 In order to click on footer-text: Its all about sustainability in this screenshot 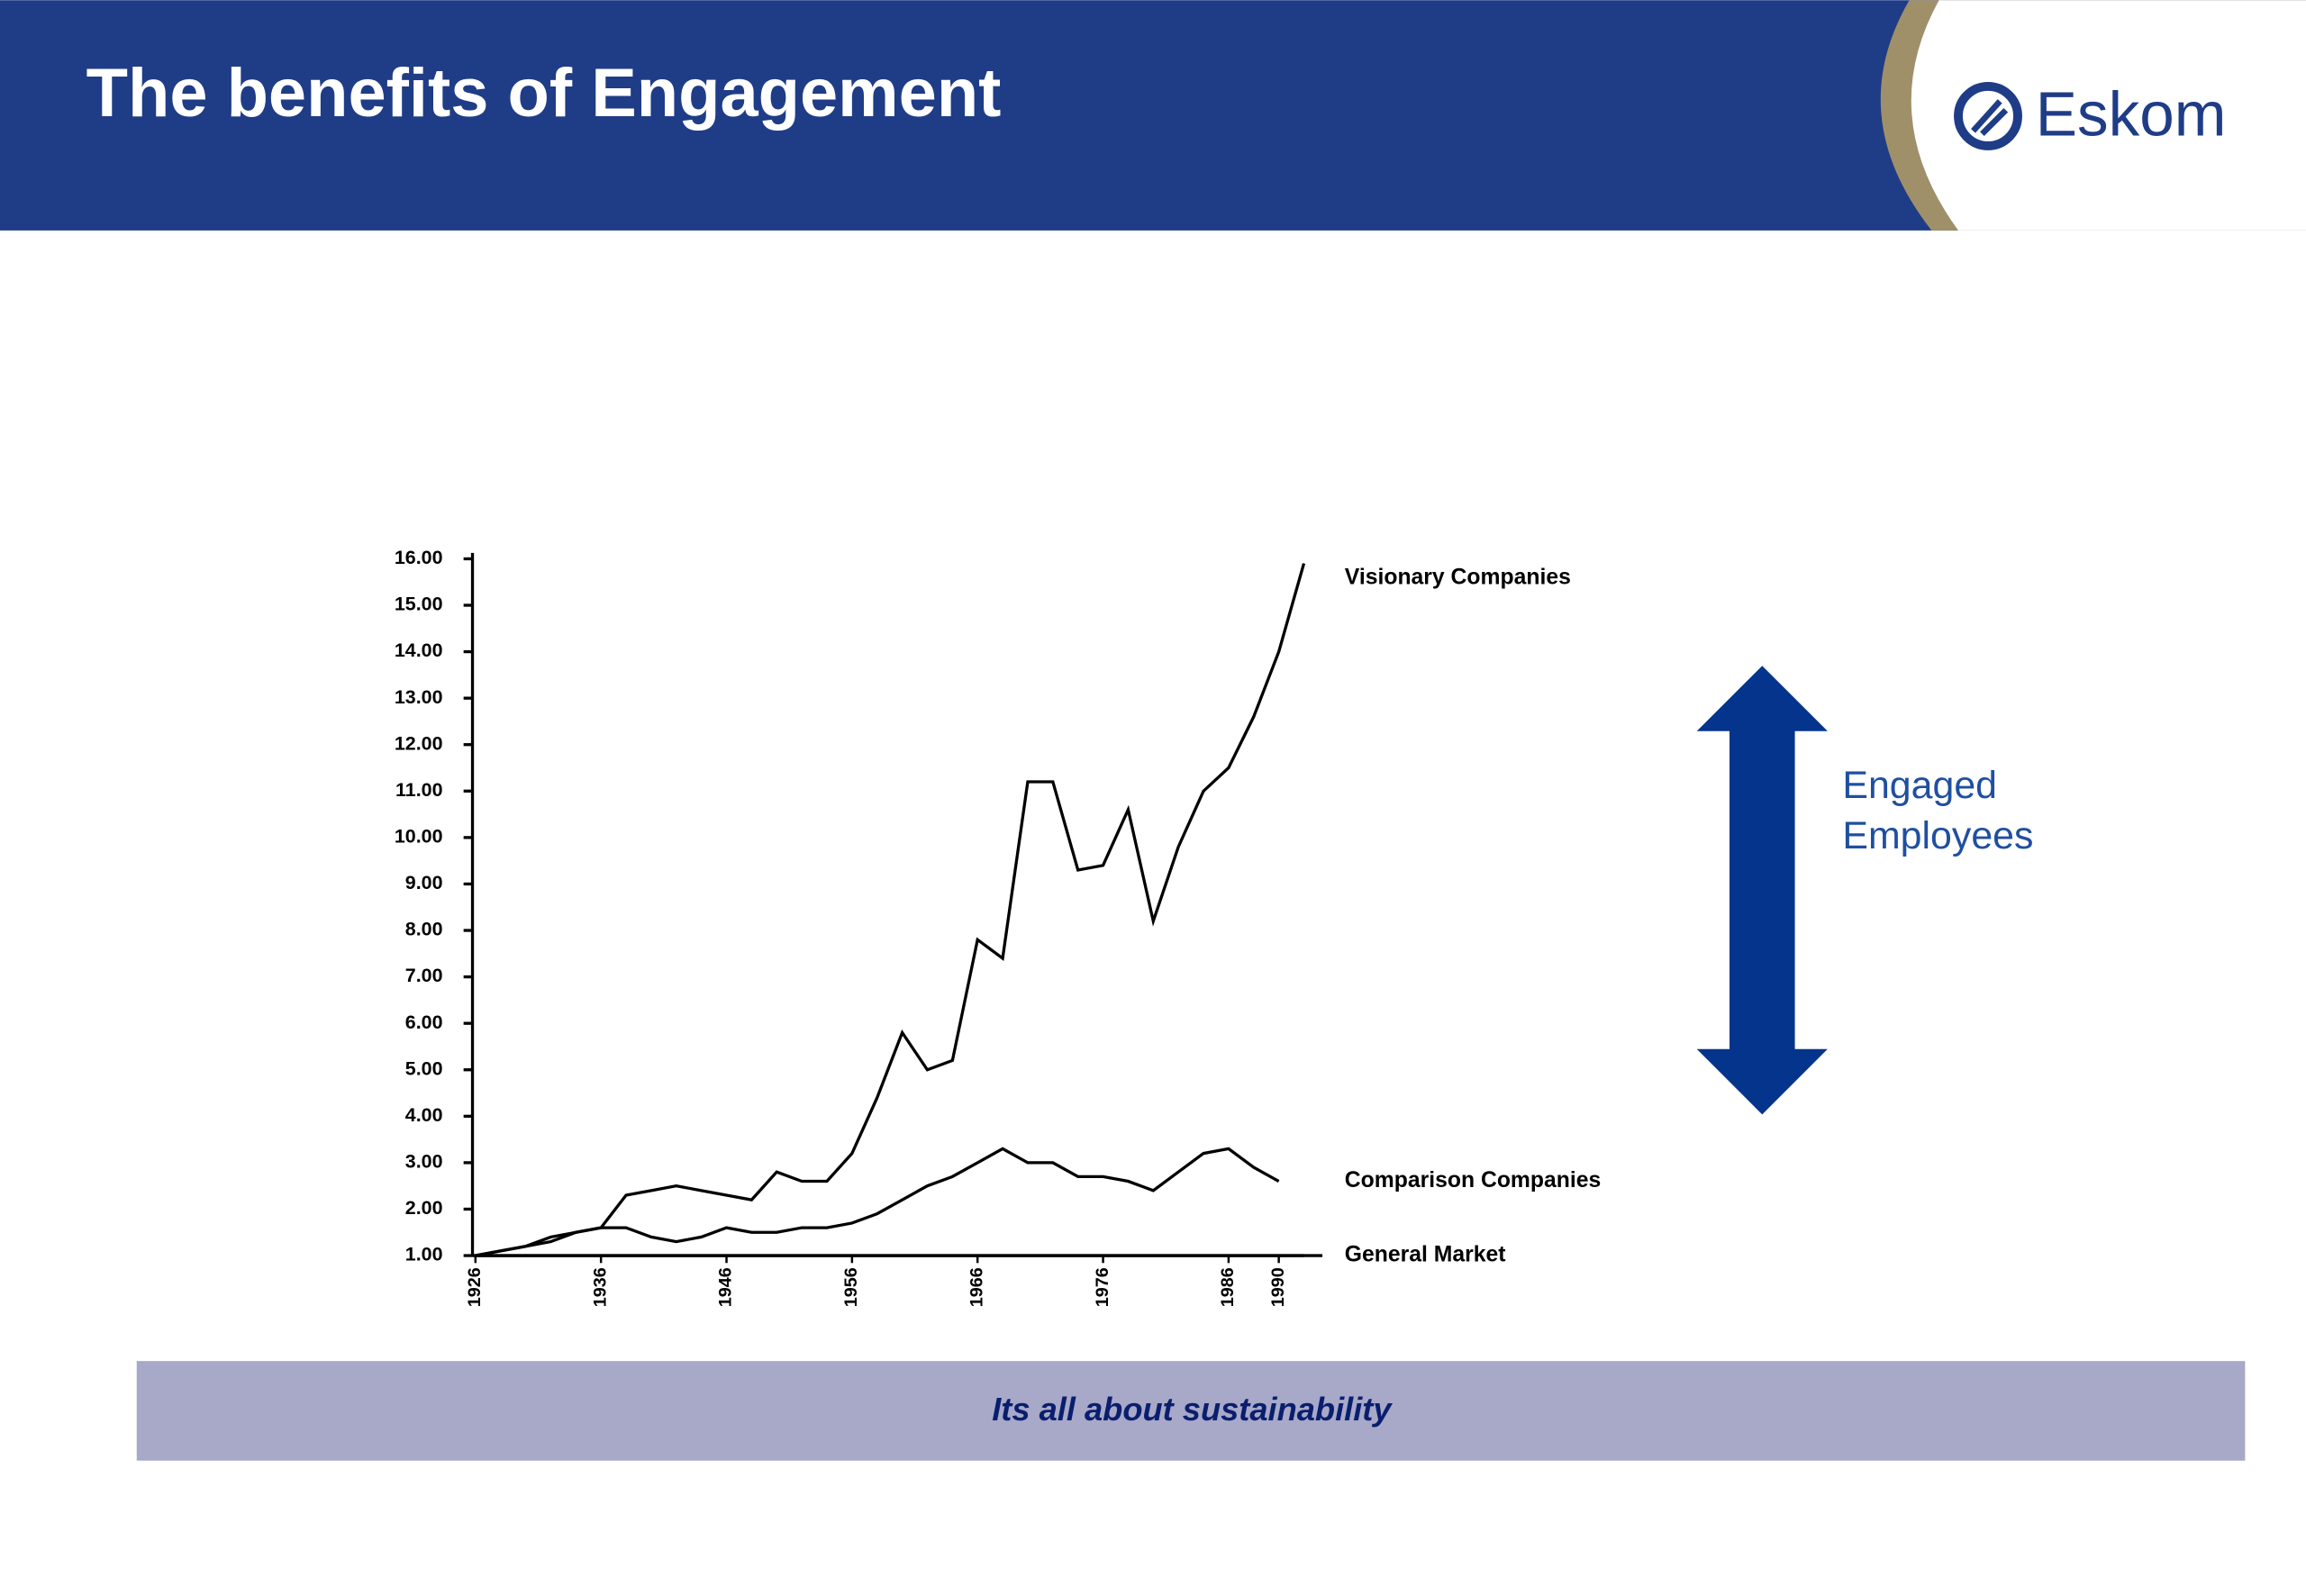, I will do `click(1192, 1409)`.